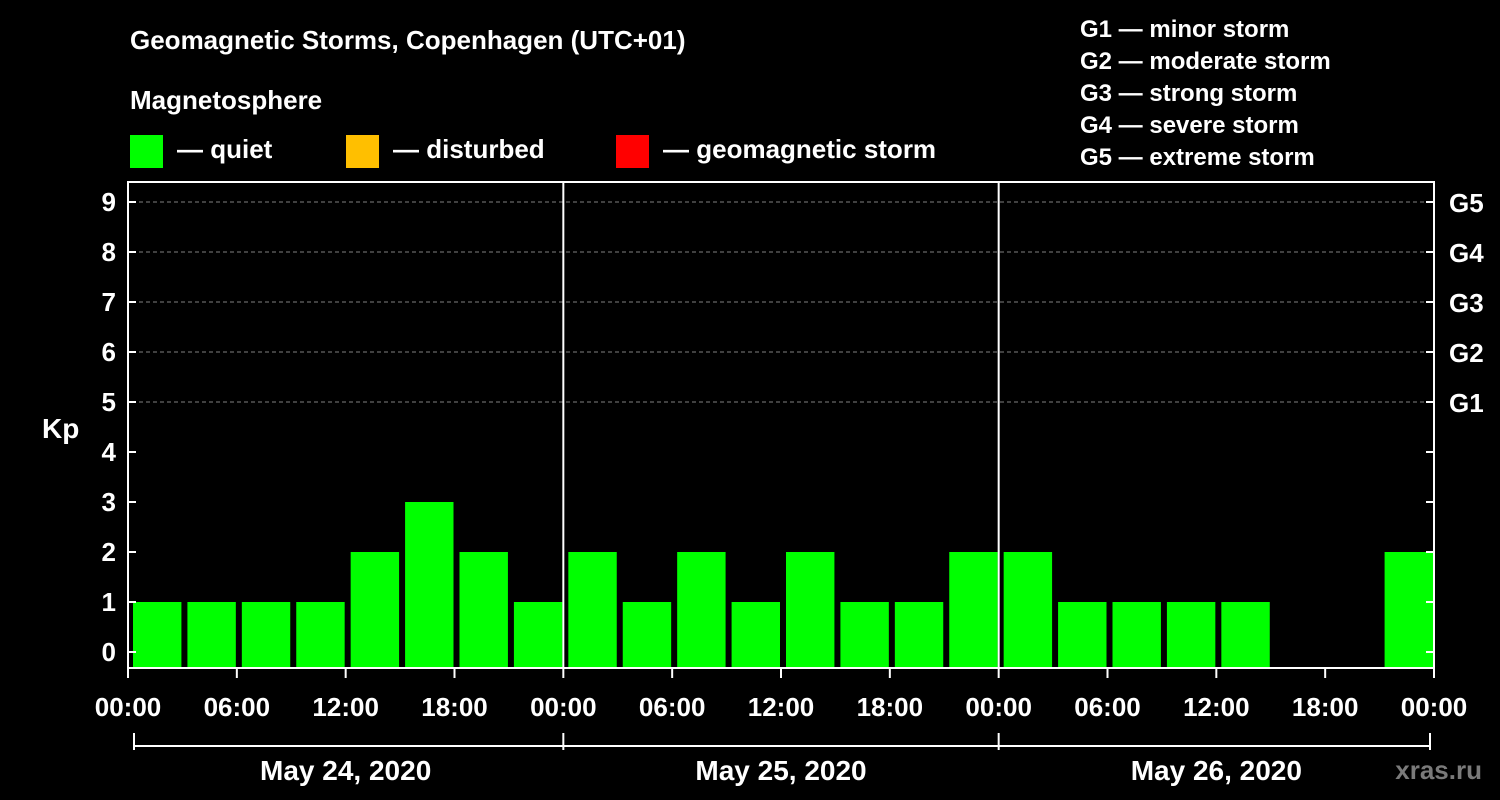 This screenshot has width=1500, height=800. I want to click on legend-swatch-disturbed, so click(362, 151).